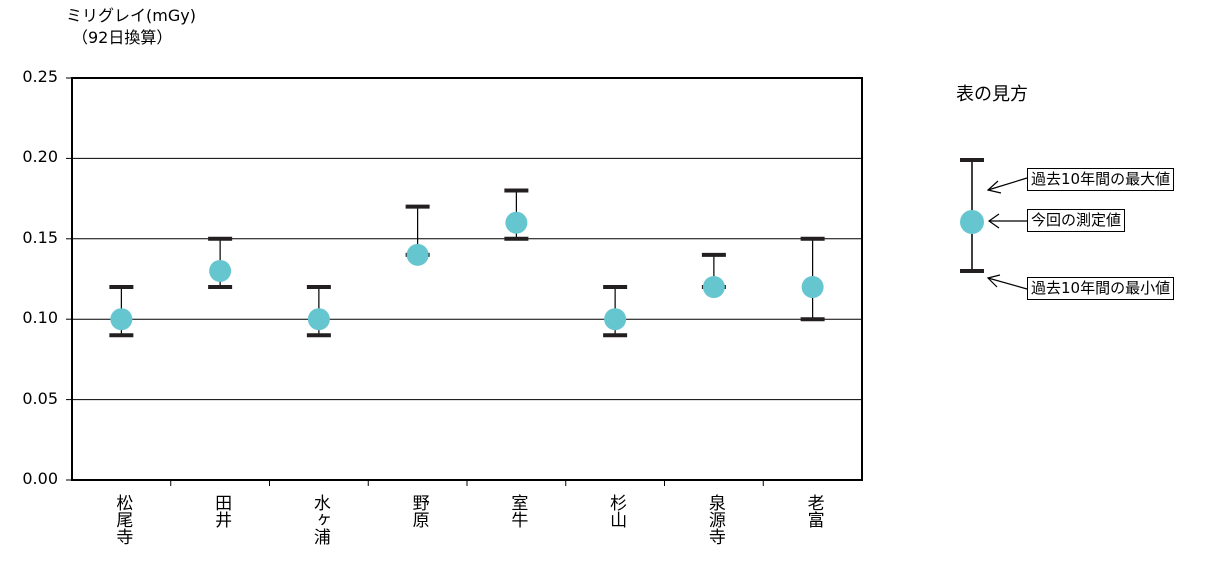  What do you see at coordinates (221, 511) in the screenshot?
I see `x-category-label: 田井` at bounding box center [221, 511].